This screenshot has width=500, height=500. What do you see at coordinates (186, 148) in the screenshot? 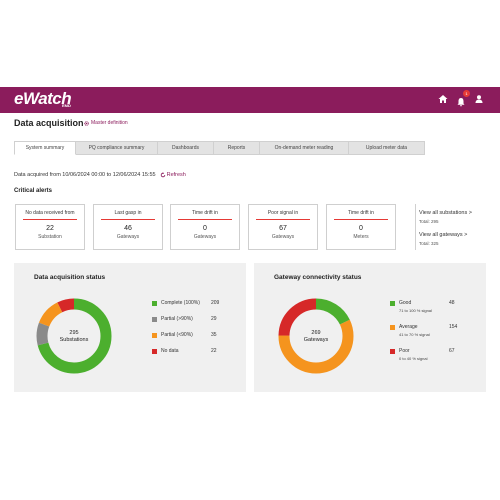
I see `tab-dashboards: Dashboards` at bounding box center [186, 148].